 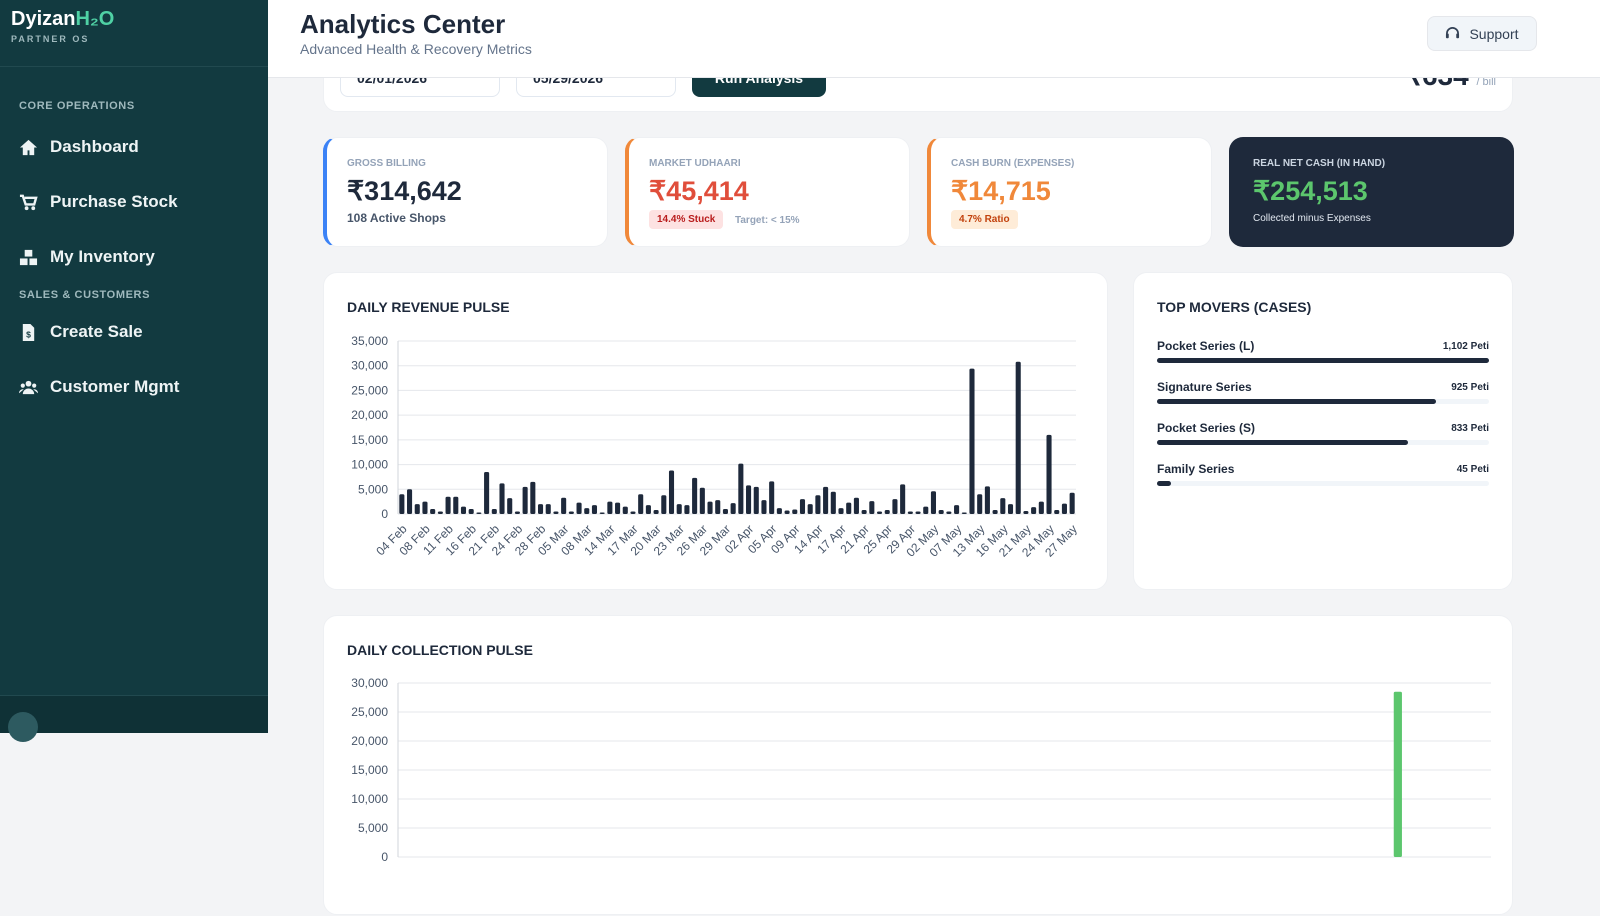 I want to click on nav-item: Customer Mgmt, so click(x=99, y=387).